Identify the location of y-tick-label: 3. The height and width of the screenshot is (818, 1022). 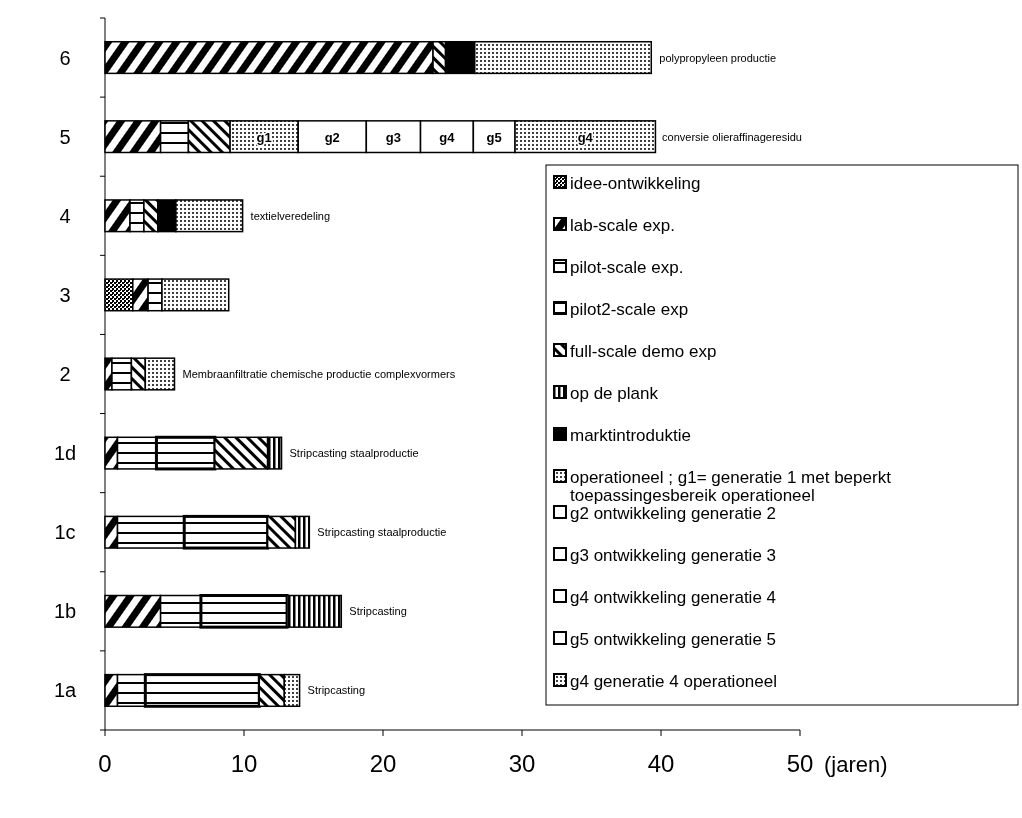
(65, 294).